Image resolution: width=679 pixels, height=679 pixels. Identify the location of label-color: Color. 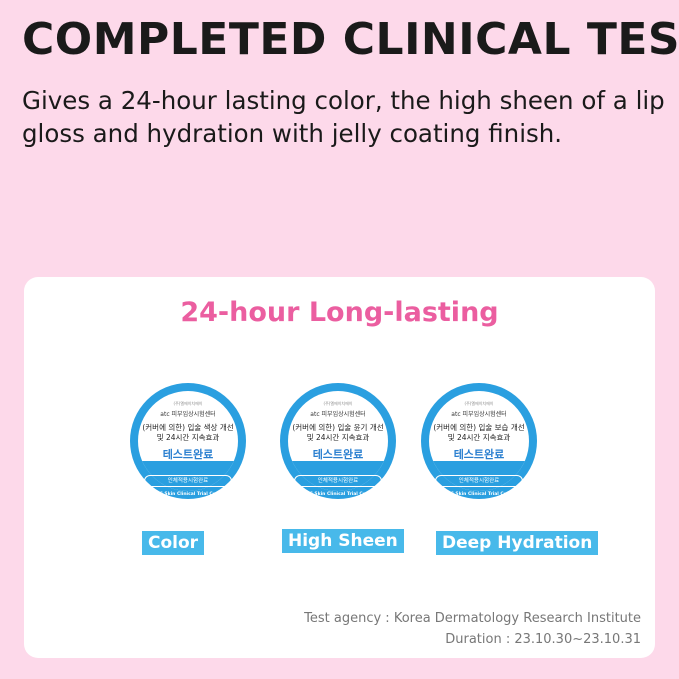
(173, 543).